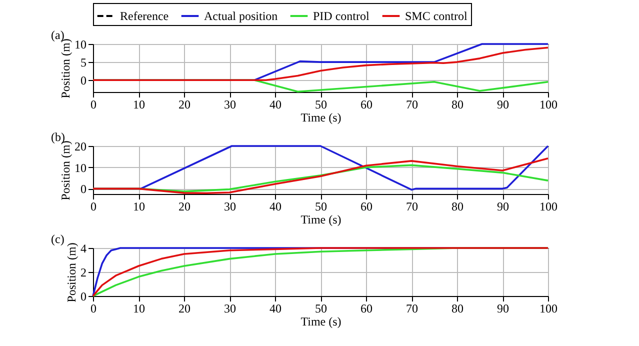 The height and width of the screenshot is (346, 639). I want to click on text: (c), so click(57, 239).